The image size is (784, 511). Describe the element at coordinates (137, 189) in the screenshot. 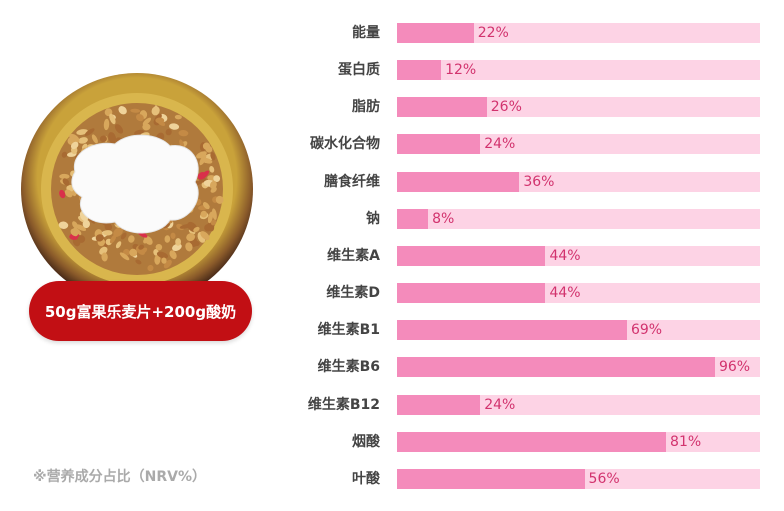

I see `cereal-bowl-image` at that location.